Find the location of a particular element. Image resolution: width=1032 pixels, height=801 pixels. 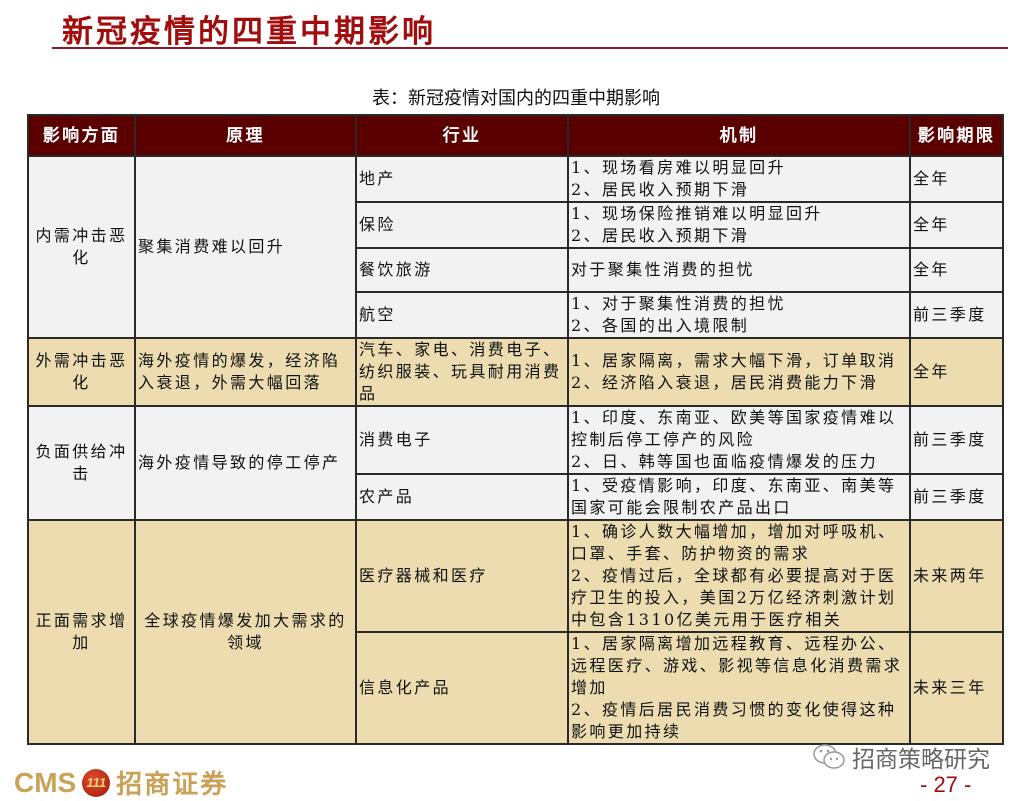

column-header: 机制 is located at coordinates (739, 135).